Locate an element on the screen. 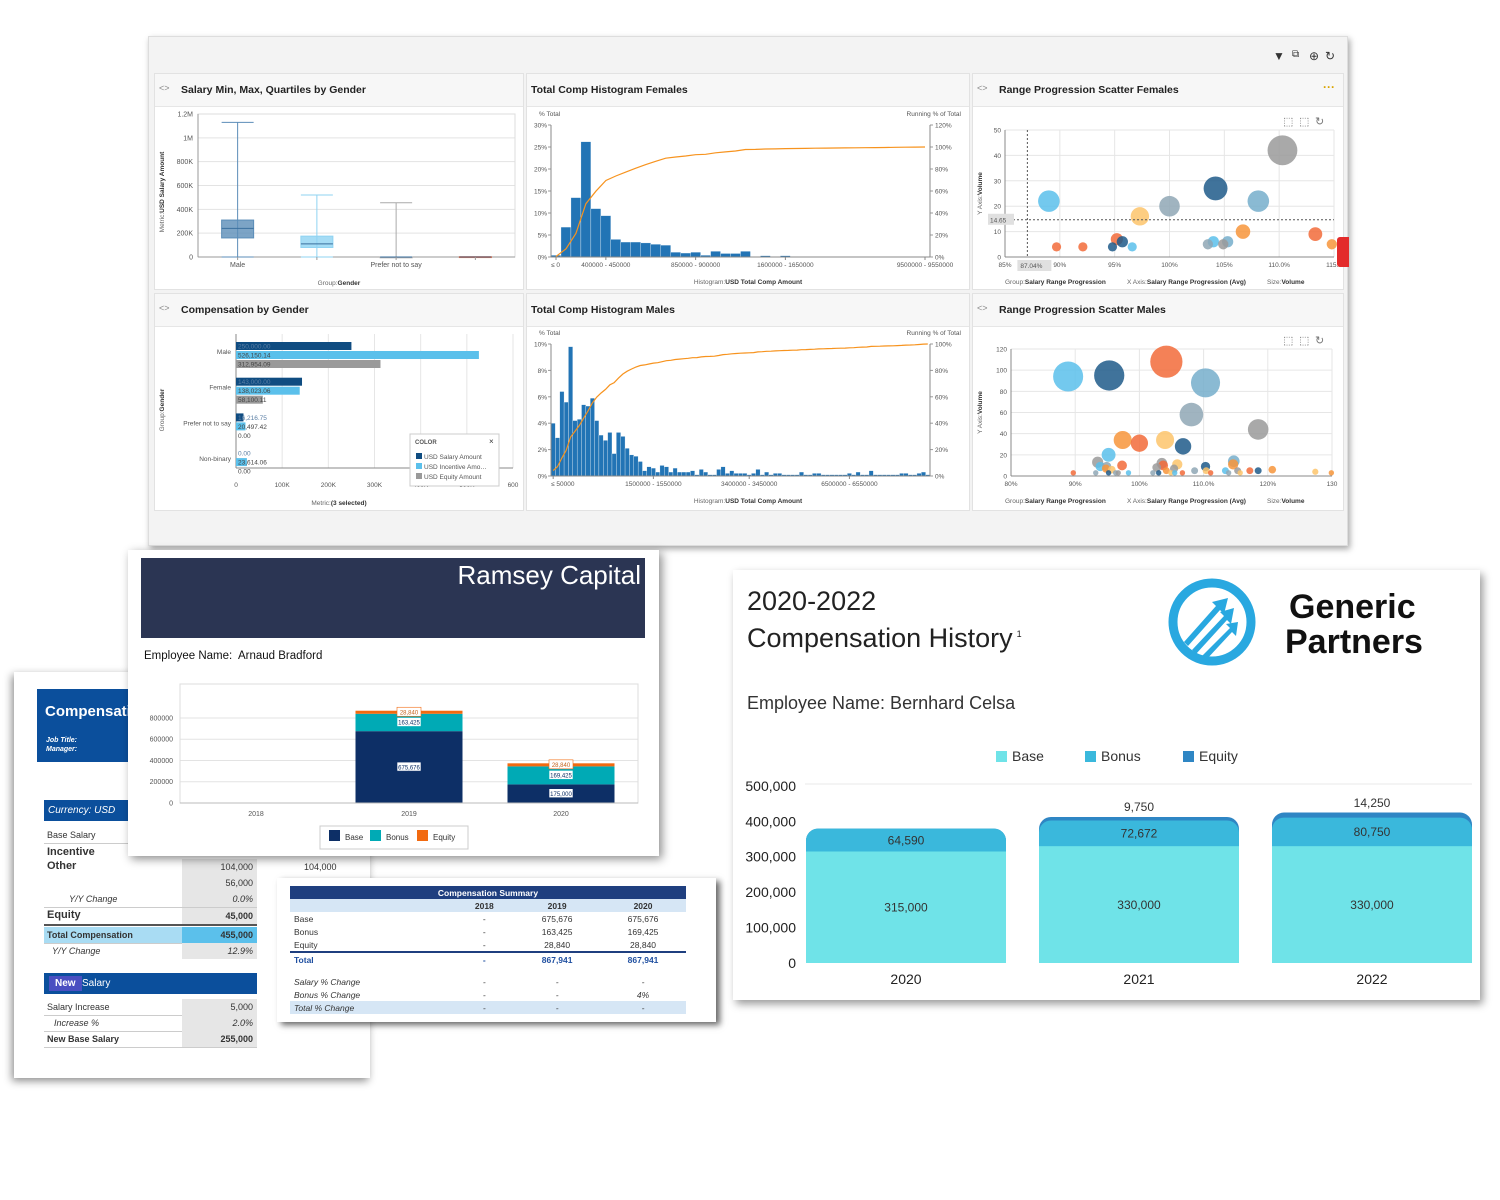 This screenshot has width=1500, height=1200. filter-icon: ▼ is located at coordinates (1279, 56).